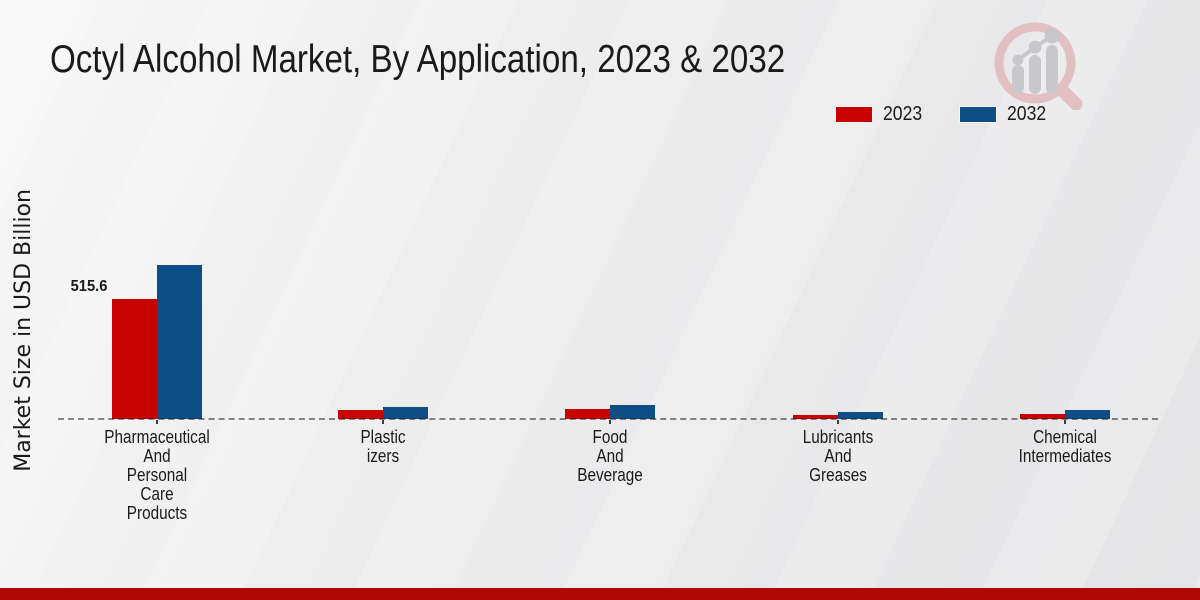  What do you see at coordinates (903, 114) in the screenshot?
I see `legend-label-2023: 2023` at bounding box center [903, 114].